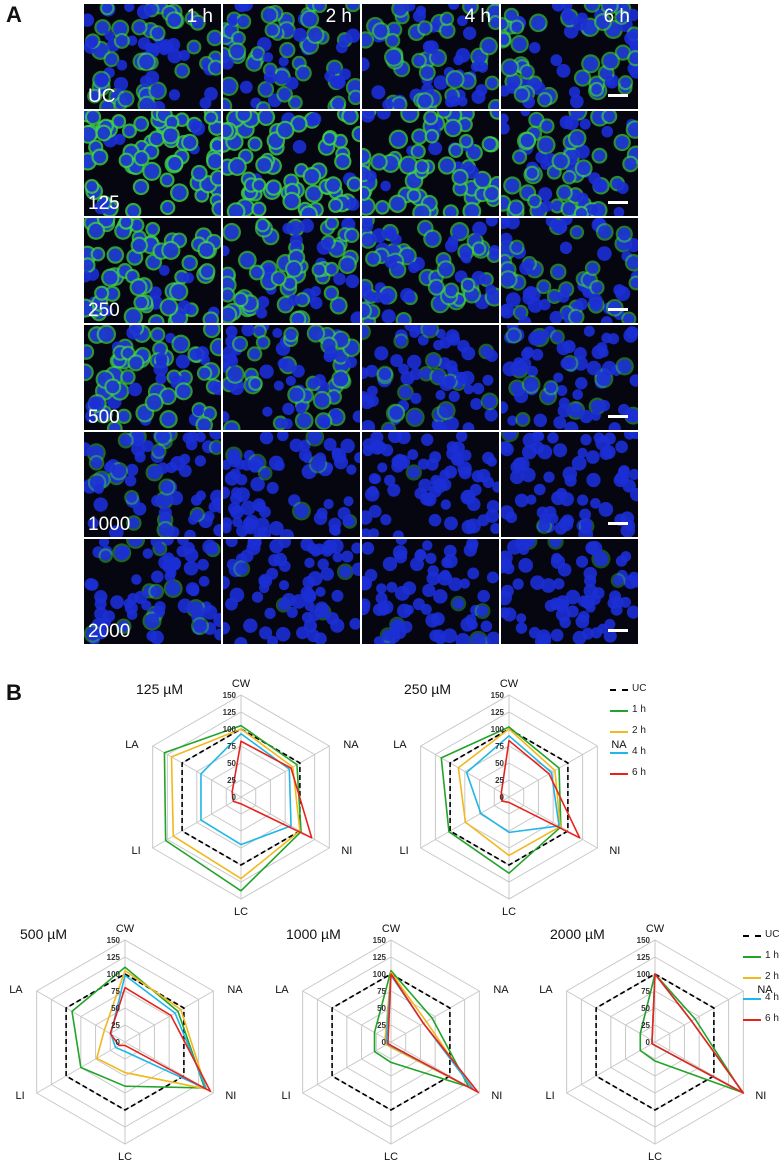 The image size is (782, 1168). Describe the element at coordinates (655, 1157) in the screenshot. I see `axis-label-LC: LC` at that location.